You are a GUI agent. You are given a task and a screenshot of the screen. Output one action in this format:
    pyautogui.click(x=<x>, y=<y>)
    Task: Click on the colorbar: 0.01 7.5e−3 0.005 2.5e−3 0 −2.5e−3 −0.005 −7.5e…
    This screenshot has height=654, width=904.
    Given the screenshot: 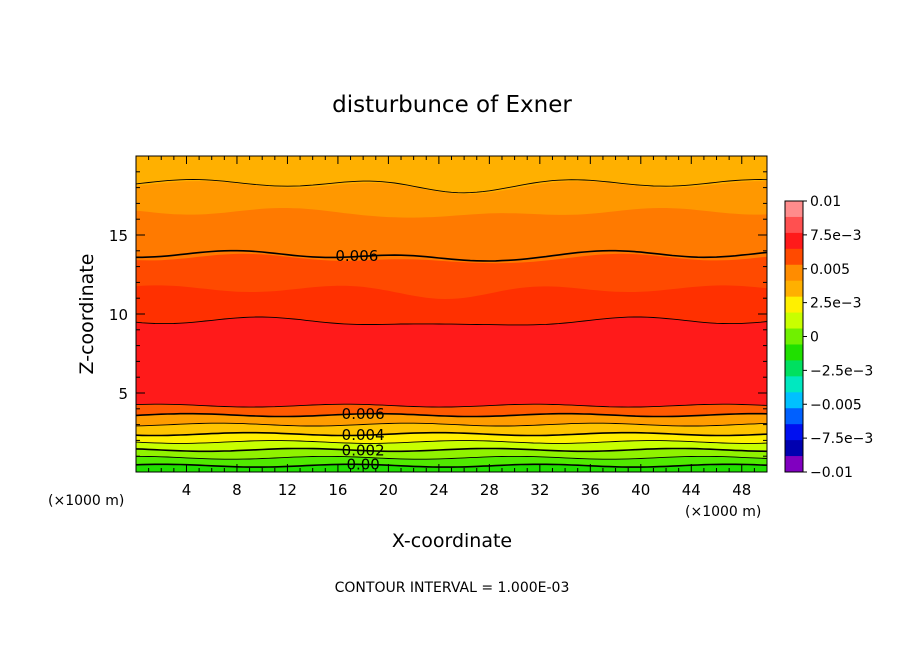 What is the action you would take?
    pyautogui.click(x=828, y=337)
    